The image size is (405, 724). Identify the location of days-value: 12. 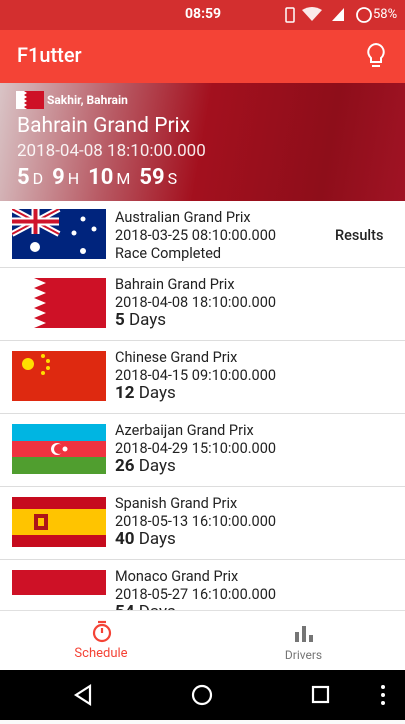
(125, 393).